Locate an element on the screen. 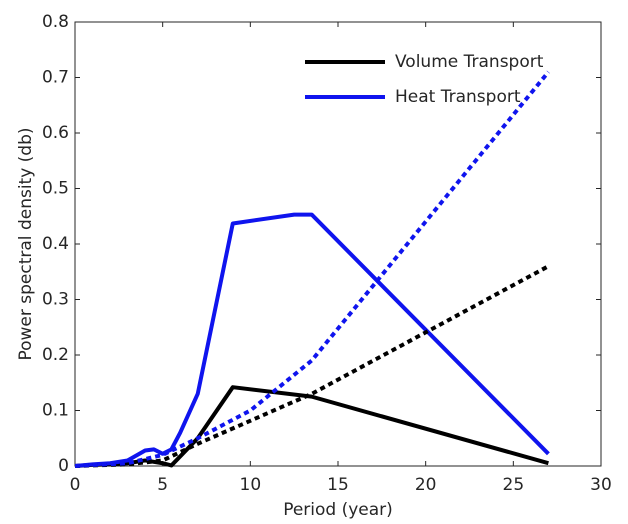 The width and height of the screenshot is (628, 524). x-tick-label: 0 is located at coordinates (75, 485).